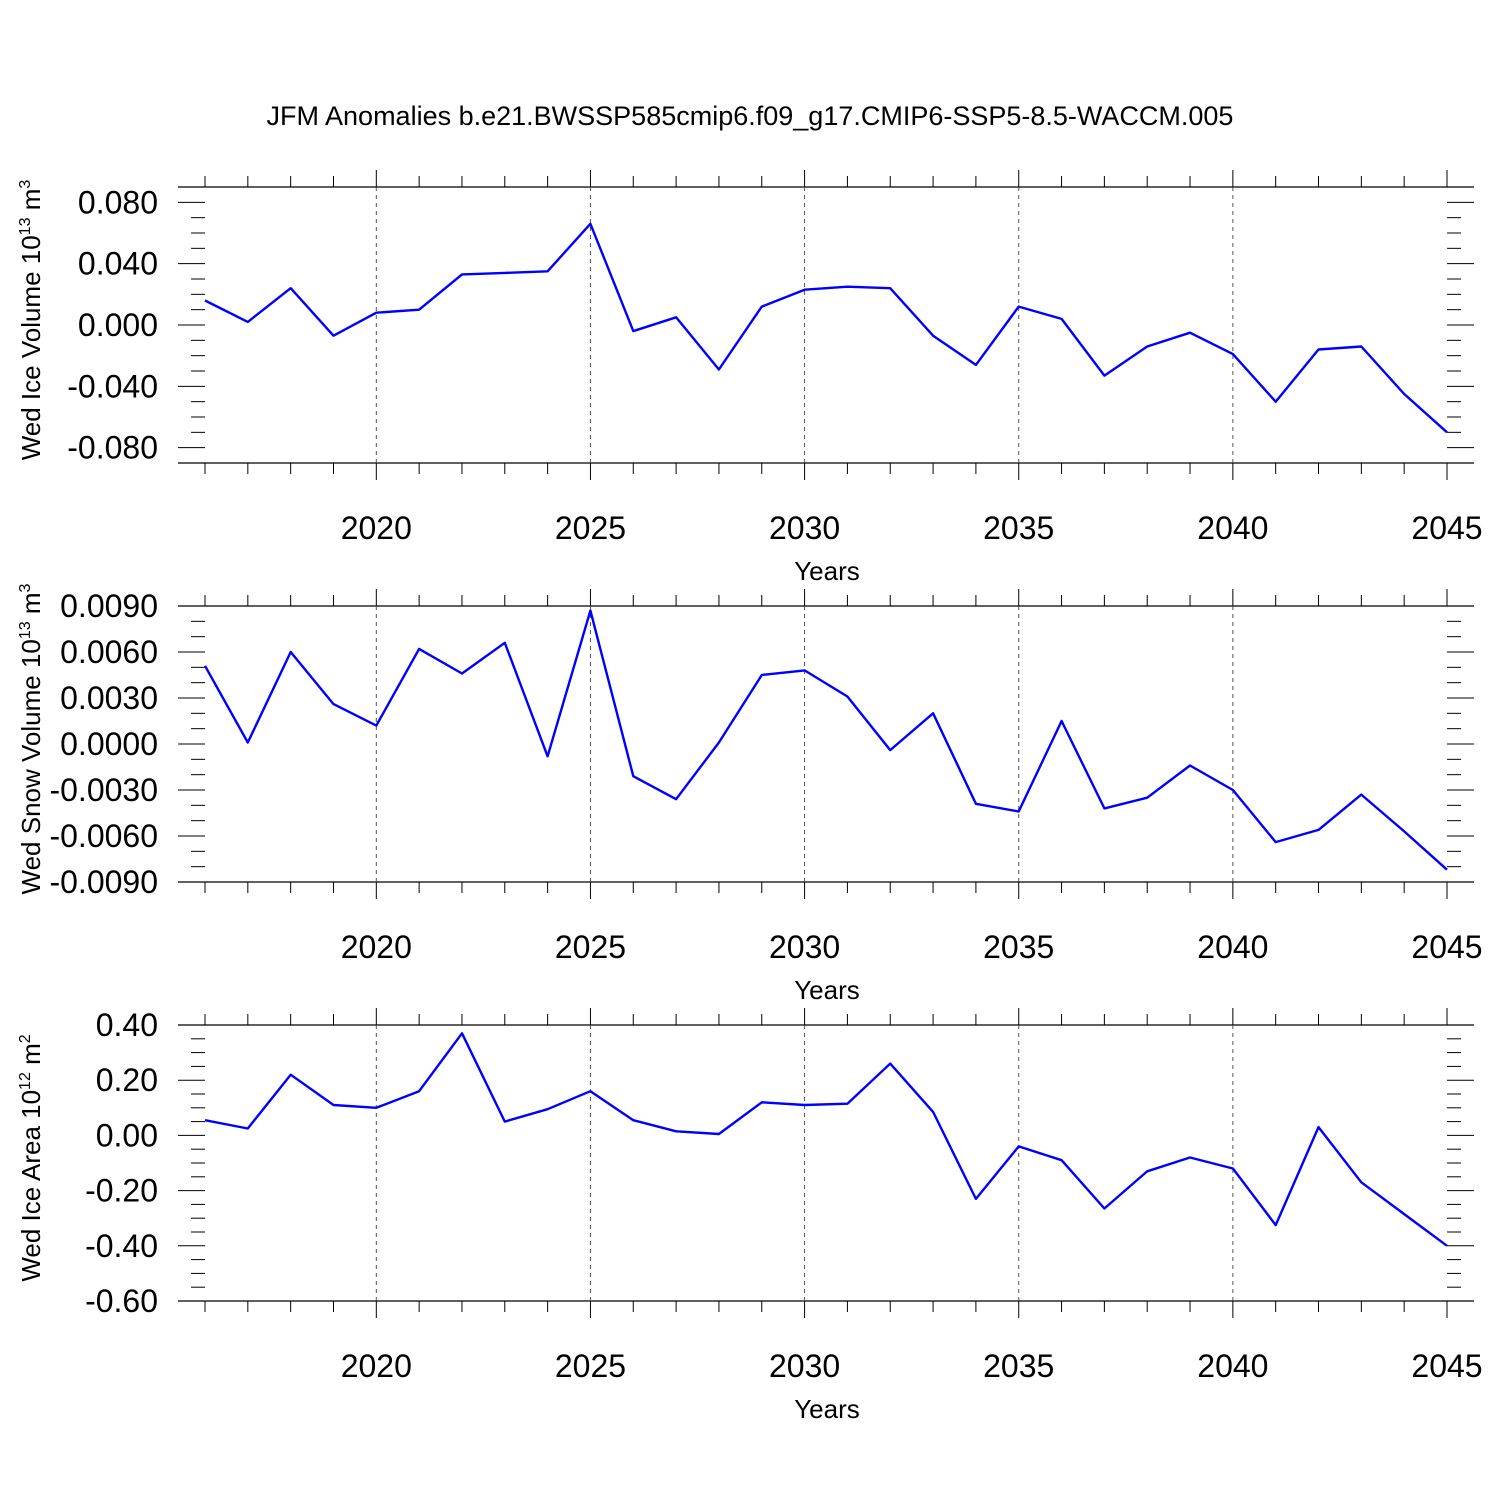 This screenshot has width=1500, height=1500. What do you see at coordinates (109, 652) in the screenshot?
I see `y-tick-label: 0.0060` at bounding box center [109, 652].